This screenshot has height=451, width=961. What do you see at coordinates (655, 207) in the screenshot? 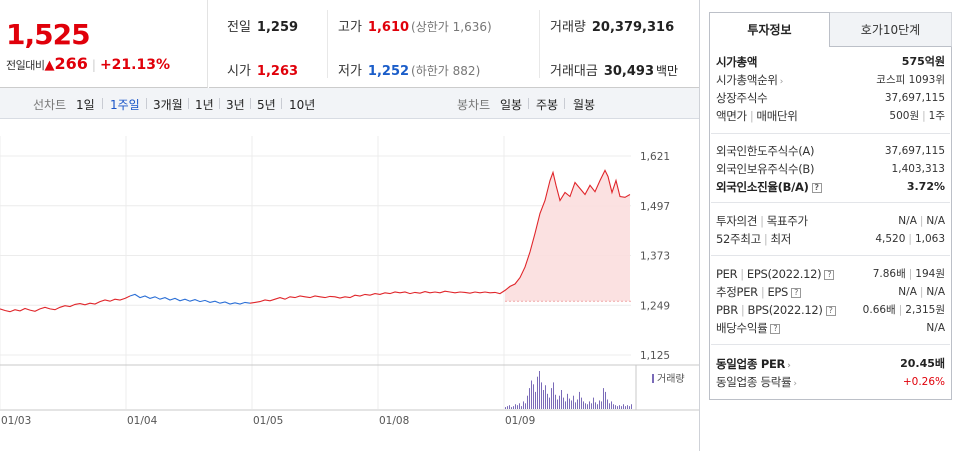
I see `y-tick-label: 1,497` at bounding box center [655, 207].